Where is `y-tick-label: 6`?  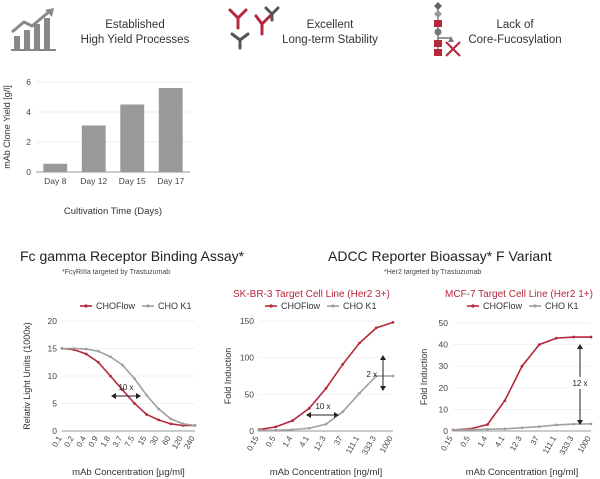
y-tick-label: 6 is located at coordinates (28, 82).